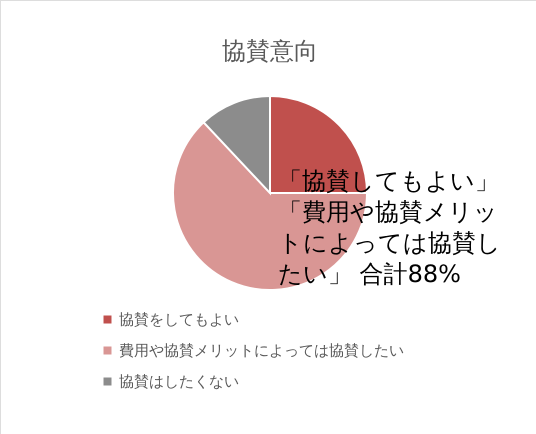 Image resolution: width=536 pixels, height=434 pixels. I want to click on text: 「費用や協賛メリットによっては協賛したい」 合計88%, so click(389, 243).